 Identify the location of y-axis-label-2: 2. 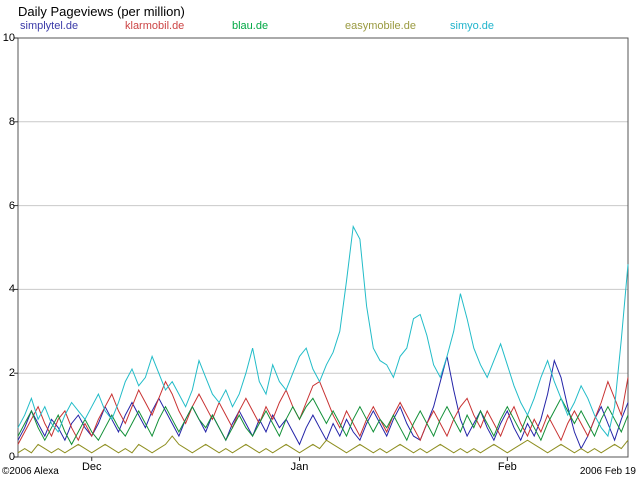
(11, 373).